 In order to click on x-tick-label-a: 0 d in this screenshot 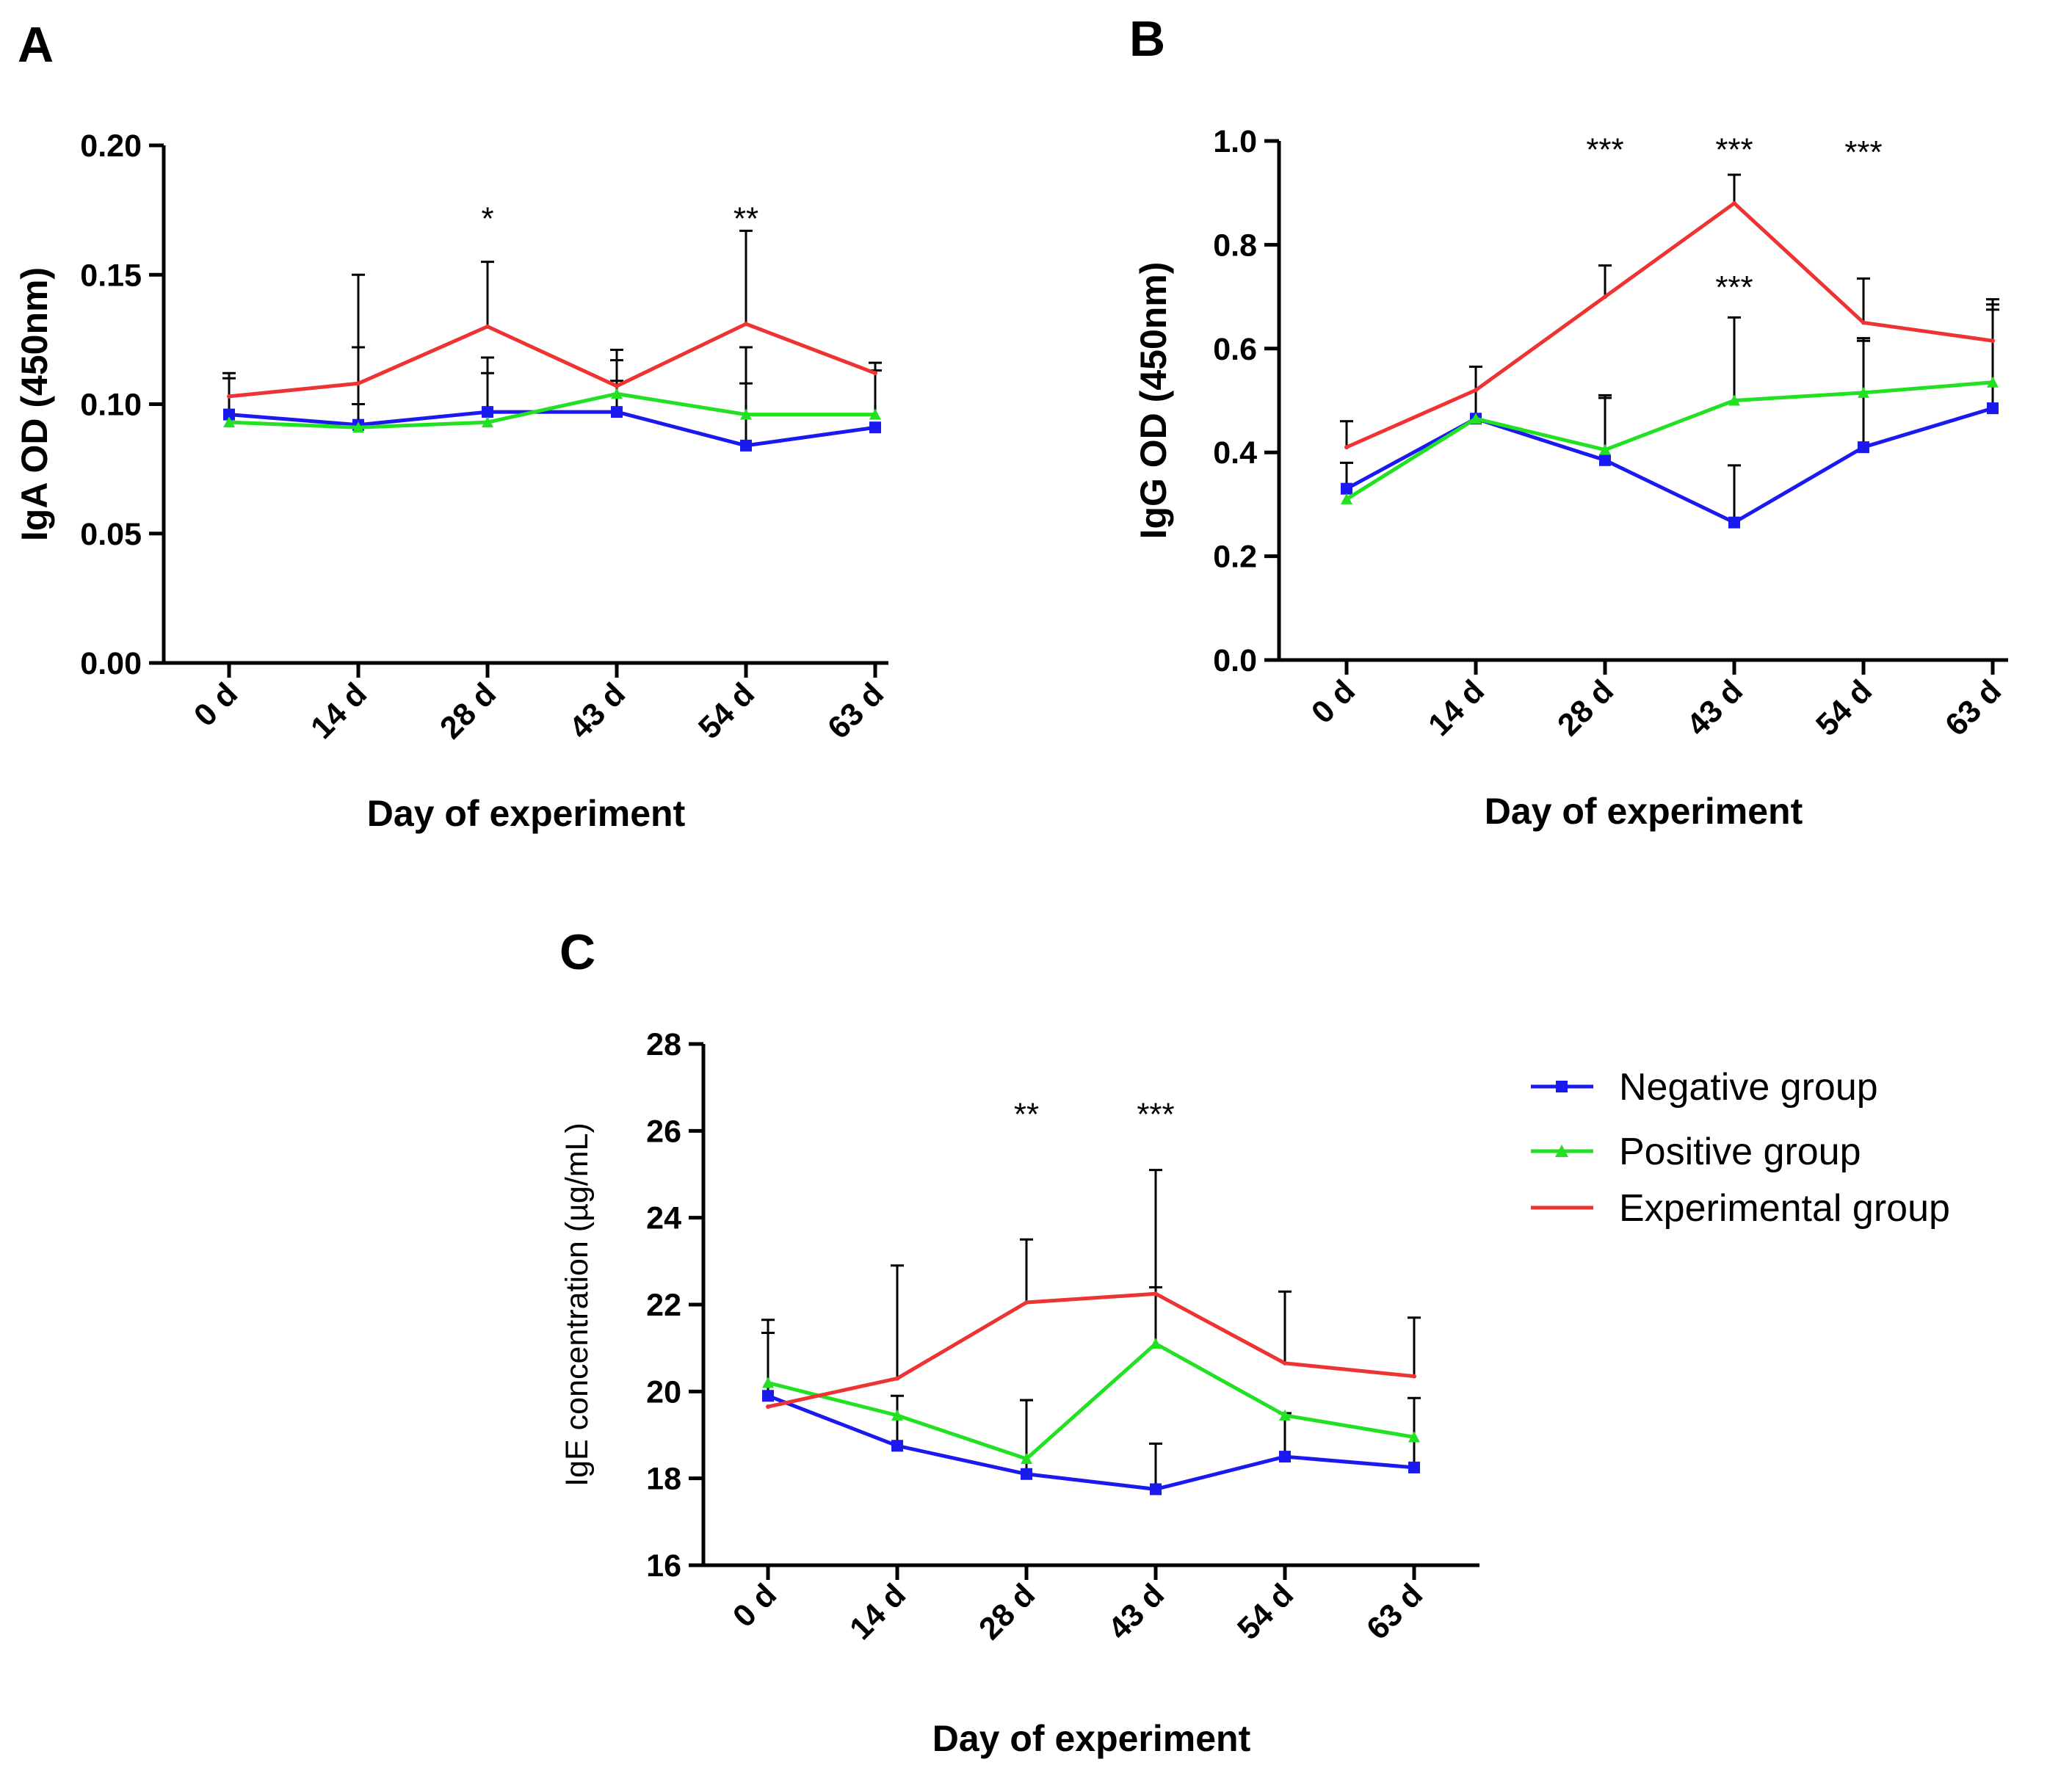, I will do `click(215, 704)`.